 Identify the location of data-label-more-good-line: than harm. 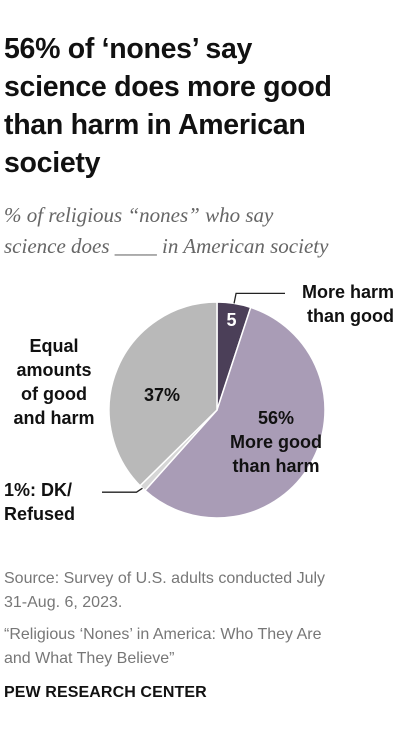
(275, 466).